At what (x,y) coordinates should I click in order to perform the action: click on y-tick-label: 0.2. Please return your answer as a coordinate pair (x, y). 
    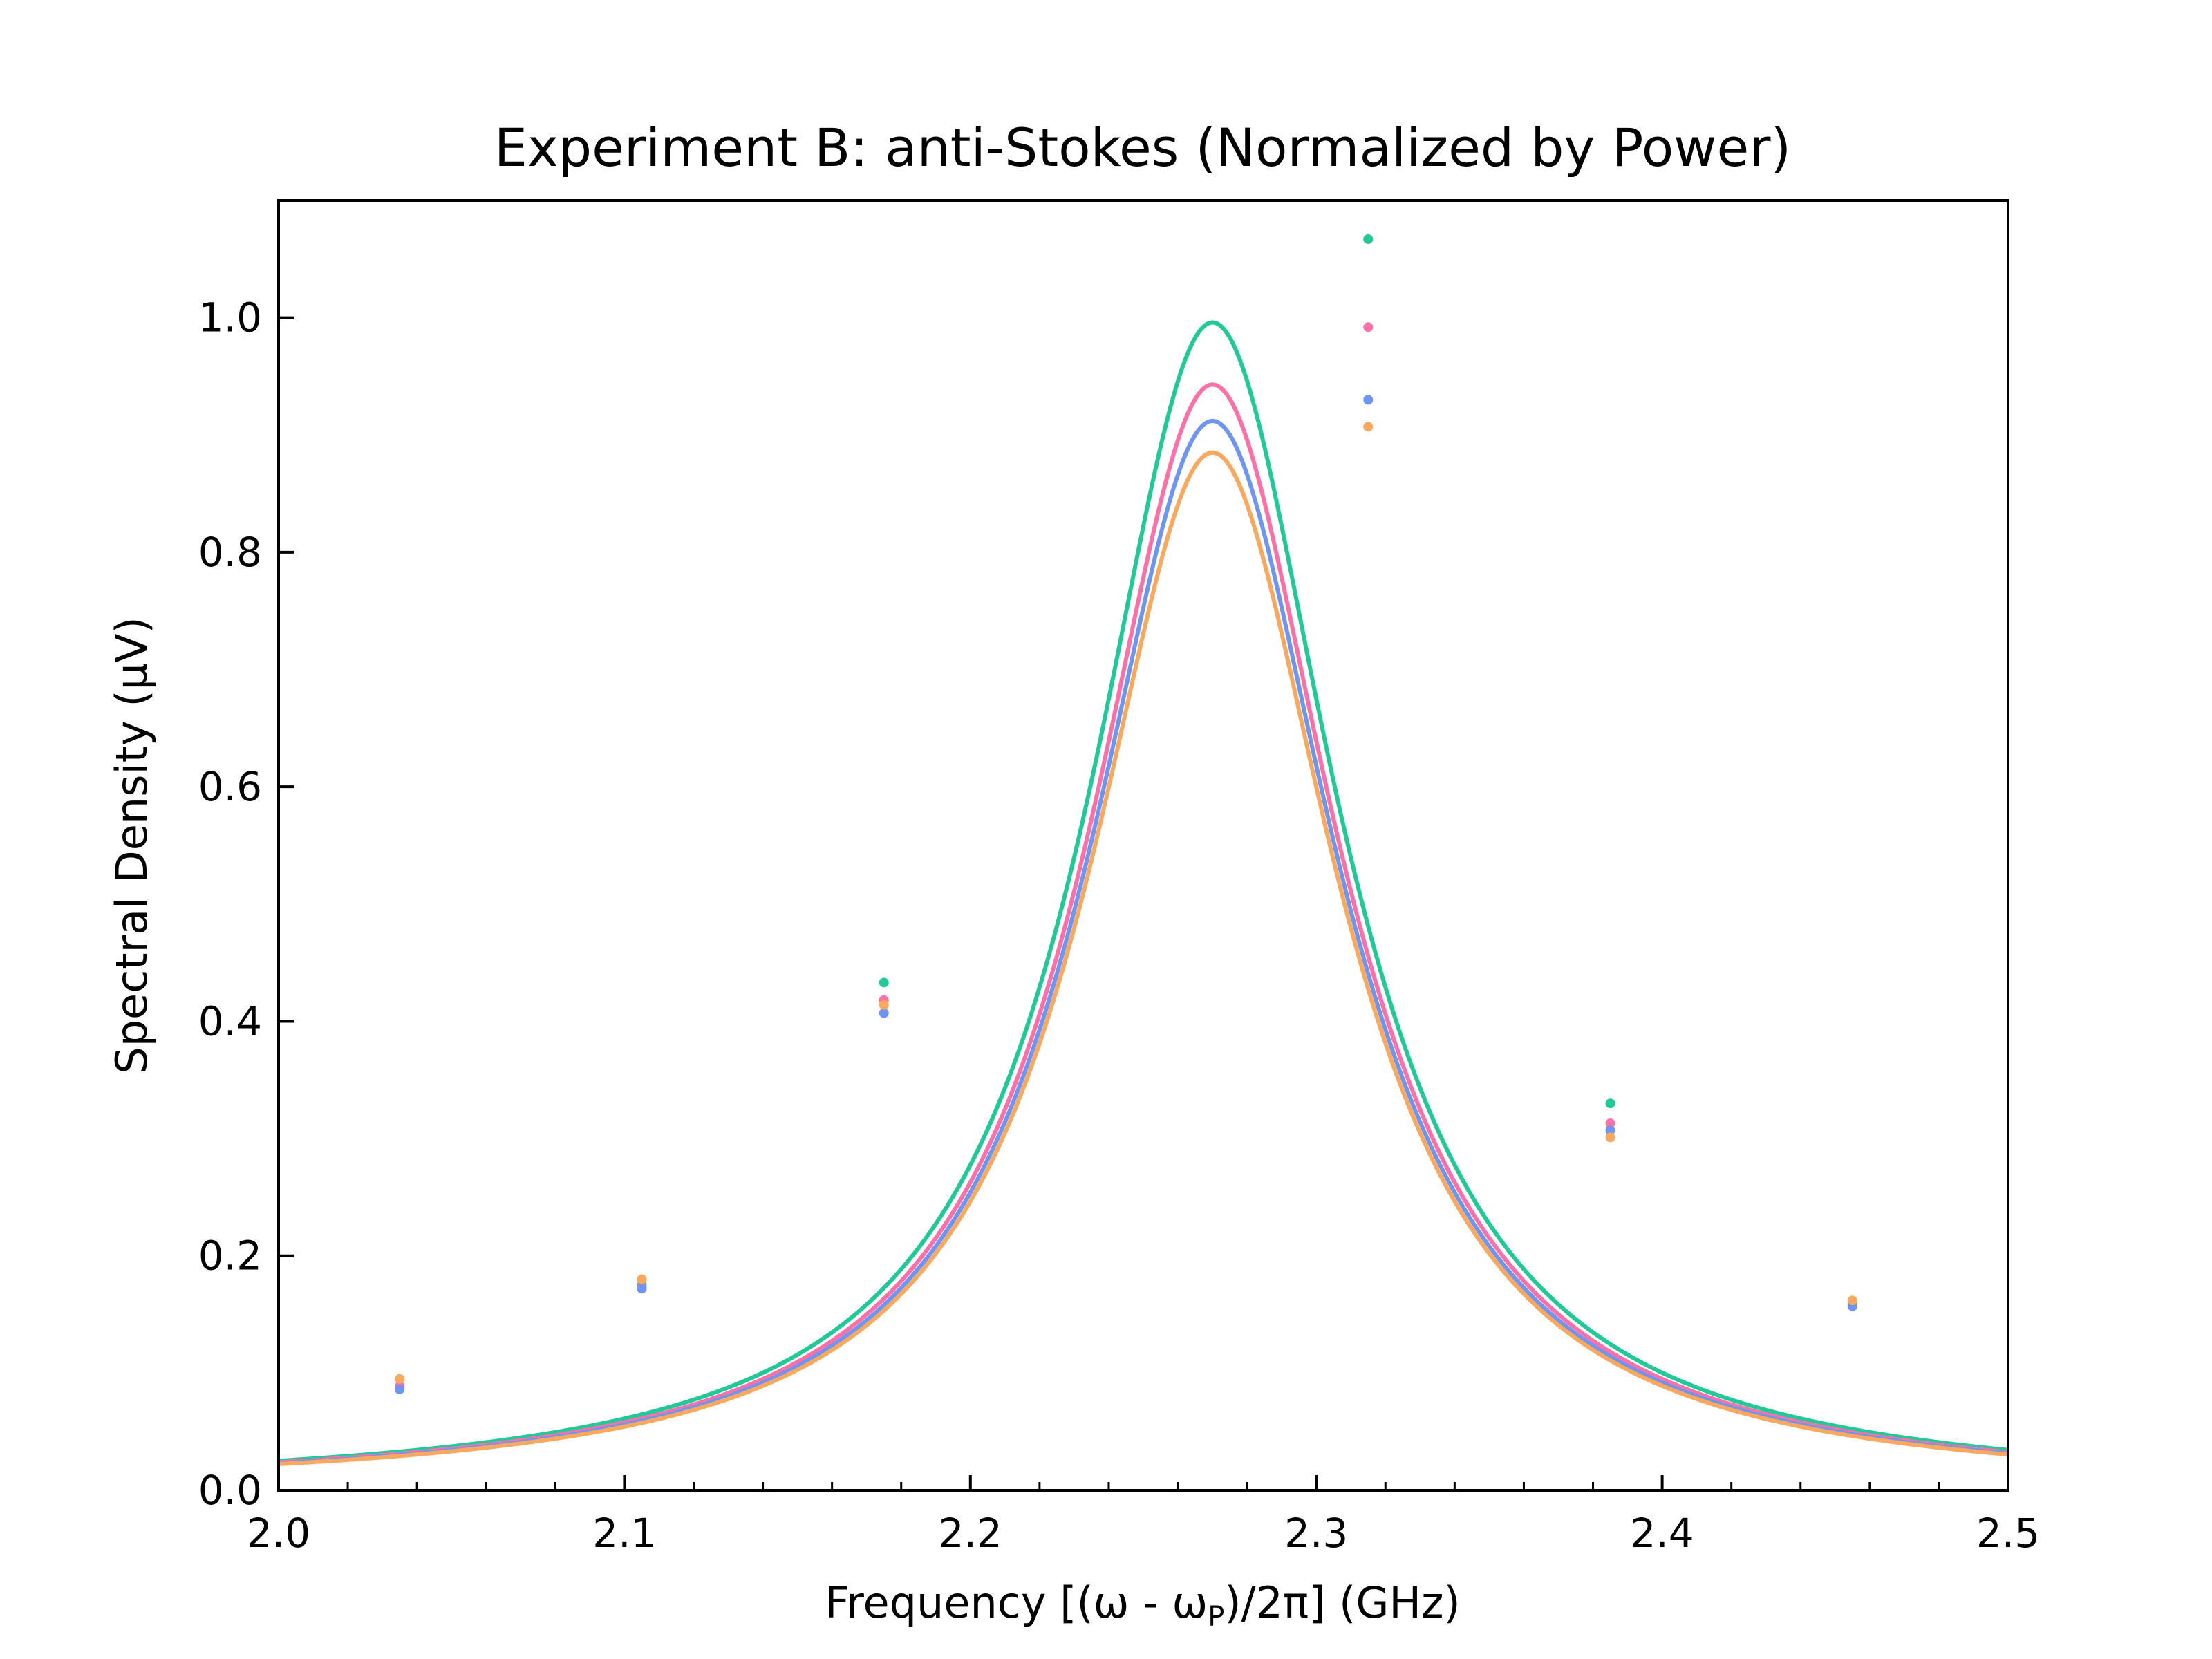
    Looking at the image, I should click on (230, 1256).